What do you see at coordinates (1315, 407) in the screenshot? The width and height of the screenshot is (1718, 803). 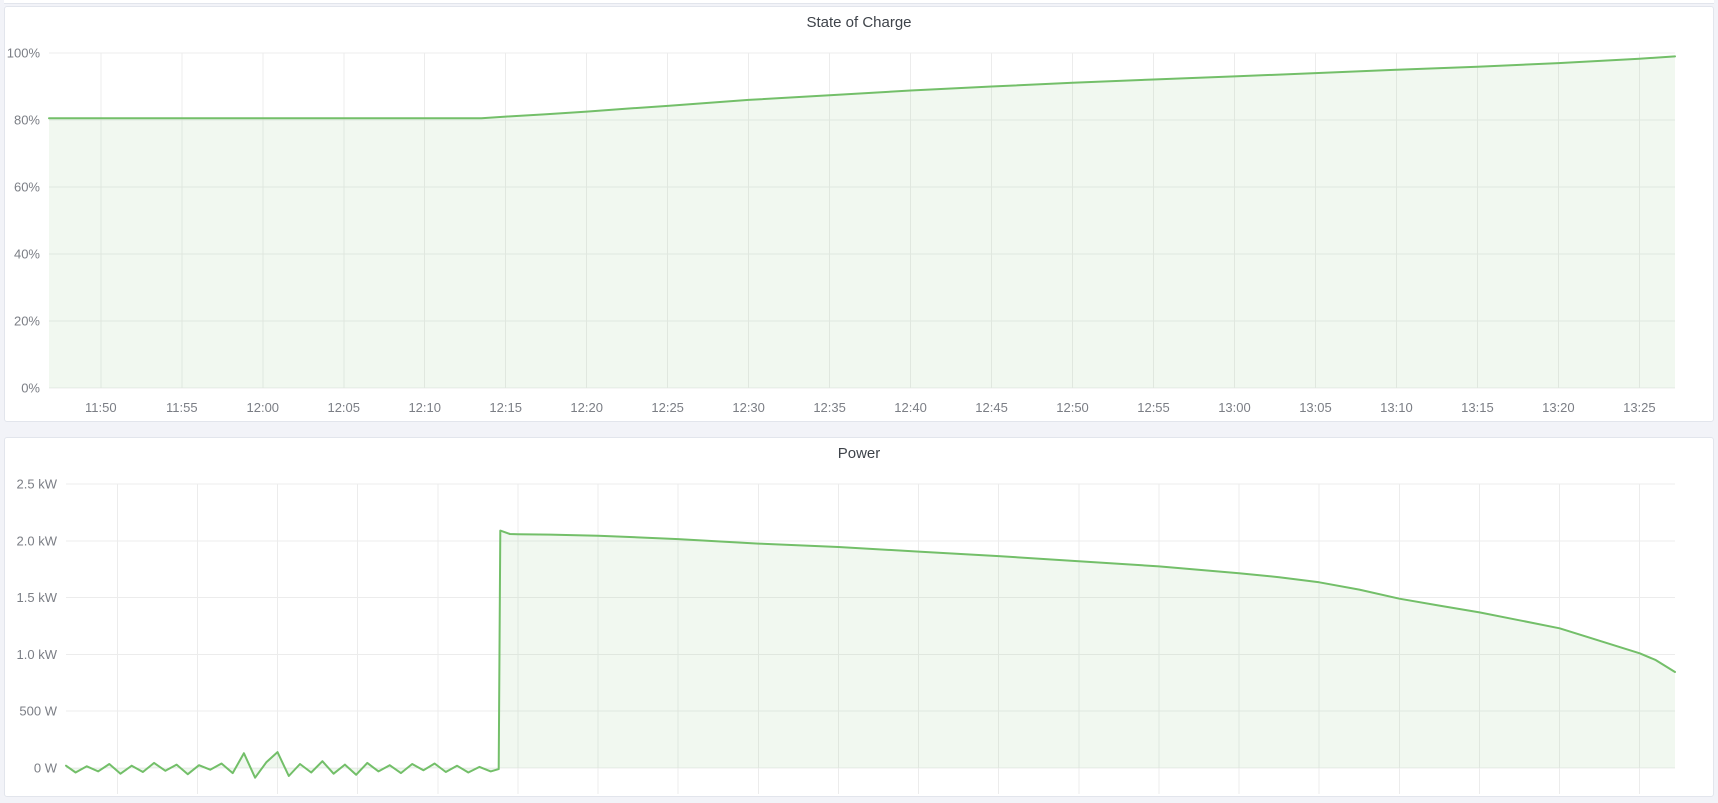 I see `svg-text: 13:05` at bounding box center [1315, 407].